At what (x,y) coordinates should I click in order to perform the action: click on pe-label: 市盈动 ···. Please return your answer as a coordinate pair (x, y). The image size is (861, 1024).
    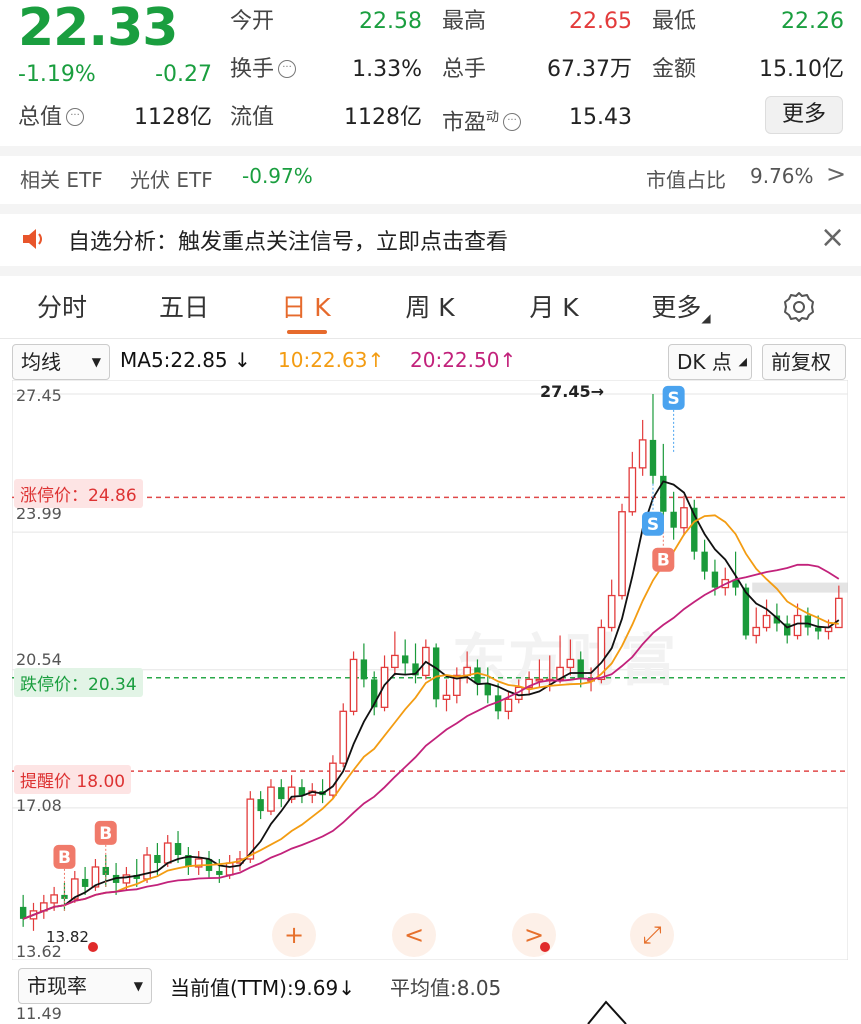
    Looking at the image, I should click on (482, 120).